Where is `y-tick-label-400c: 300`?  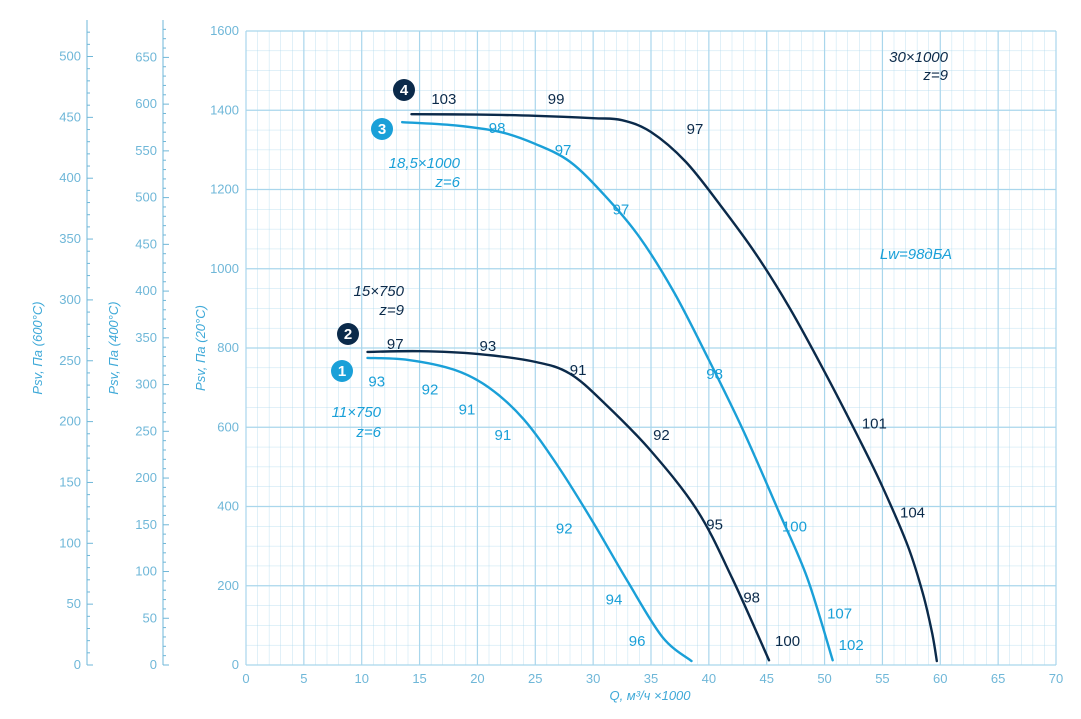
y-tick-label-400c: 300 is located at coordinates (146, 384).